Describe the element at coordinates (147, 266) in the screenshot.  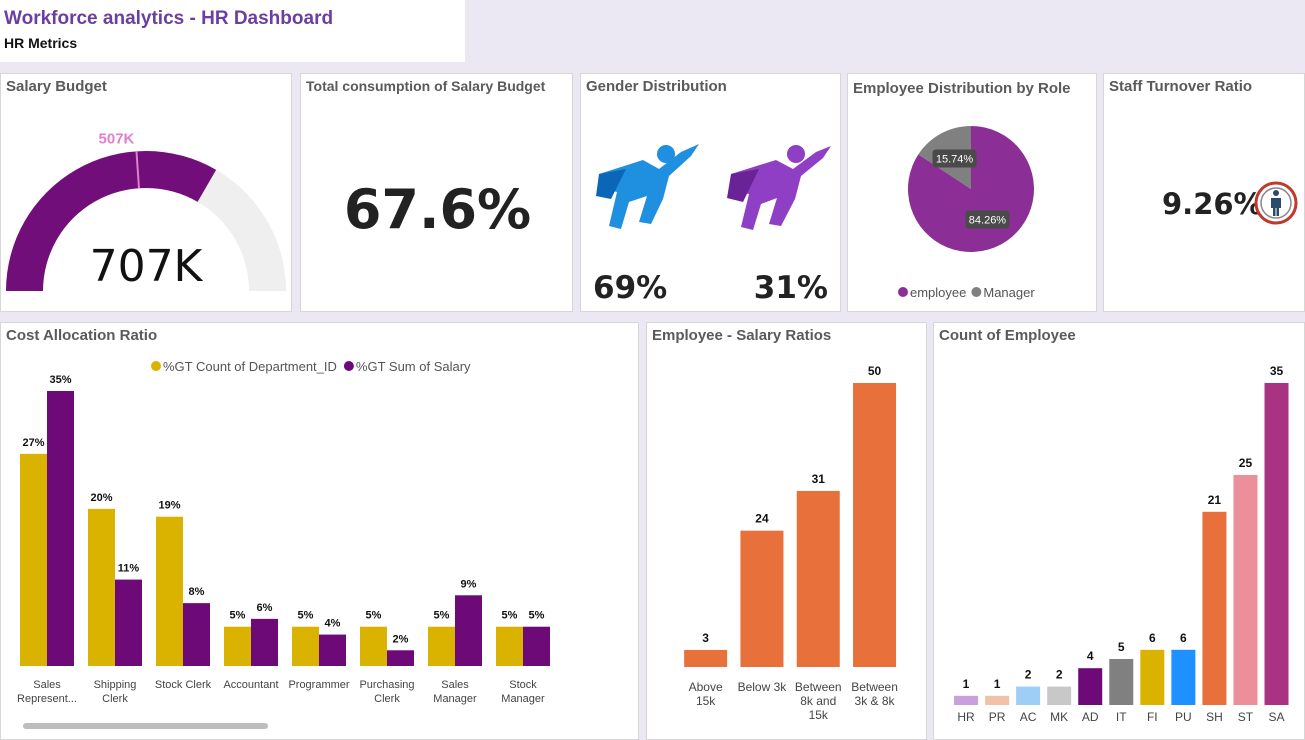
I see `gauge-value-label: 707K` at that location.